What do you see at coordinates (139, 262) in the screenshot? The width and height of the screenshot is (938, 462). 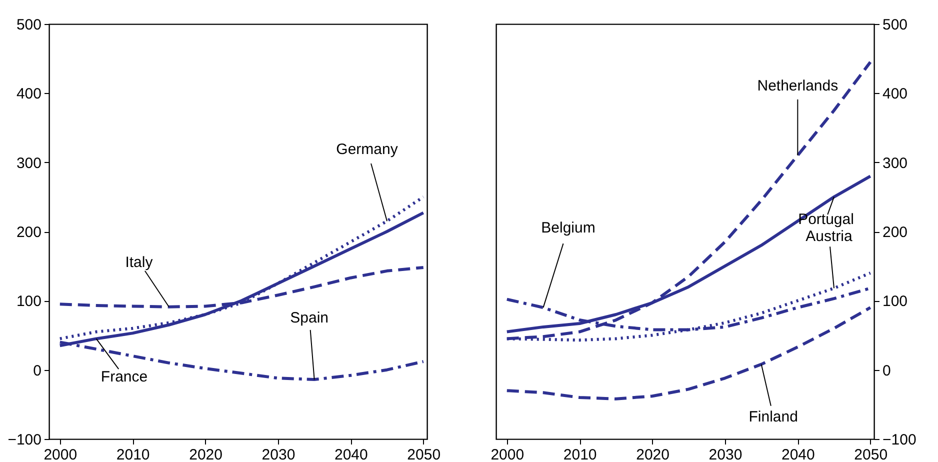 I see `text: Italy` at bounding box center [139, 262].